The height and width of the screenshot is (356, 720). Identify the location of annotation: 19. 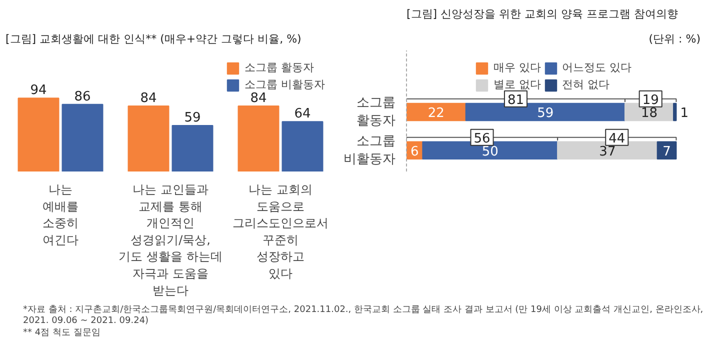
(650, 100).